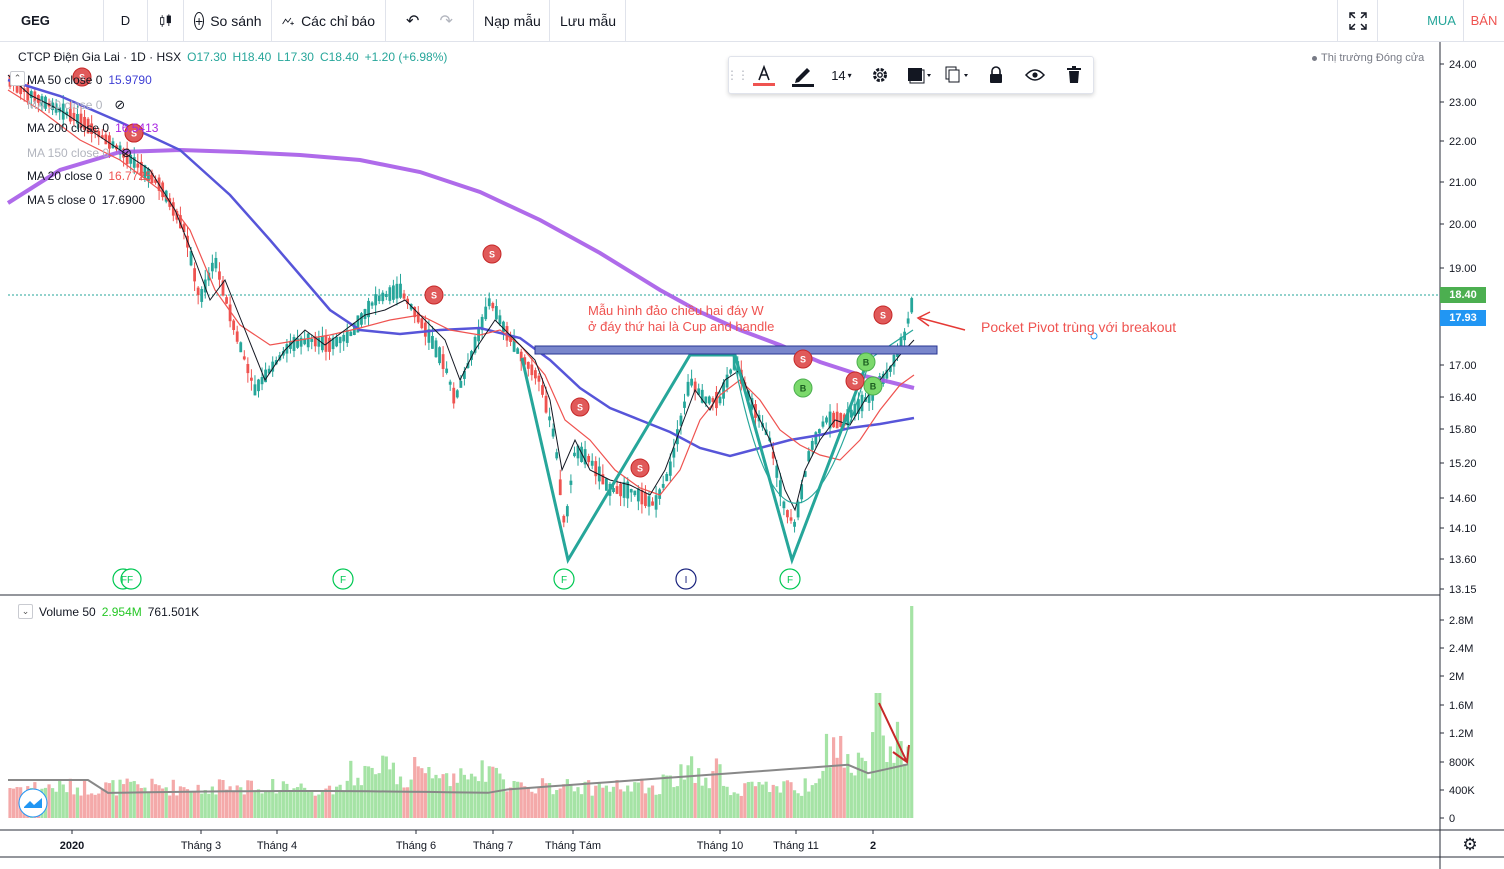 This screenshot has height=869, width=1504. Describe the element at coordinates (1456, 677) in the screenshot. I see `volume-tick-label: 2M` at that location.